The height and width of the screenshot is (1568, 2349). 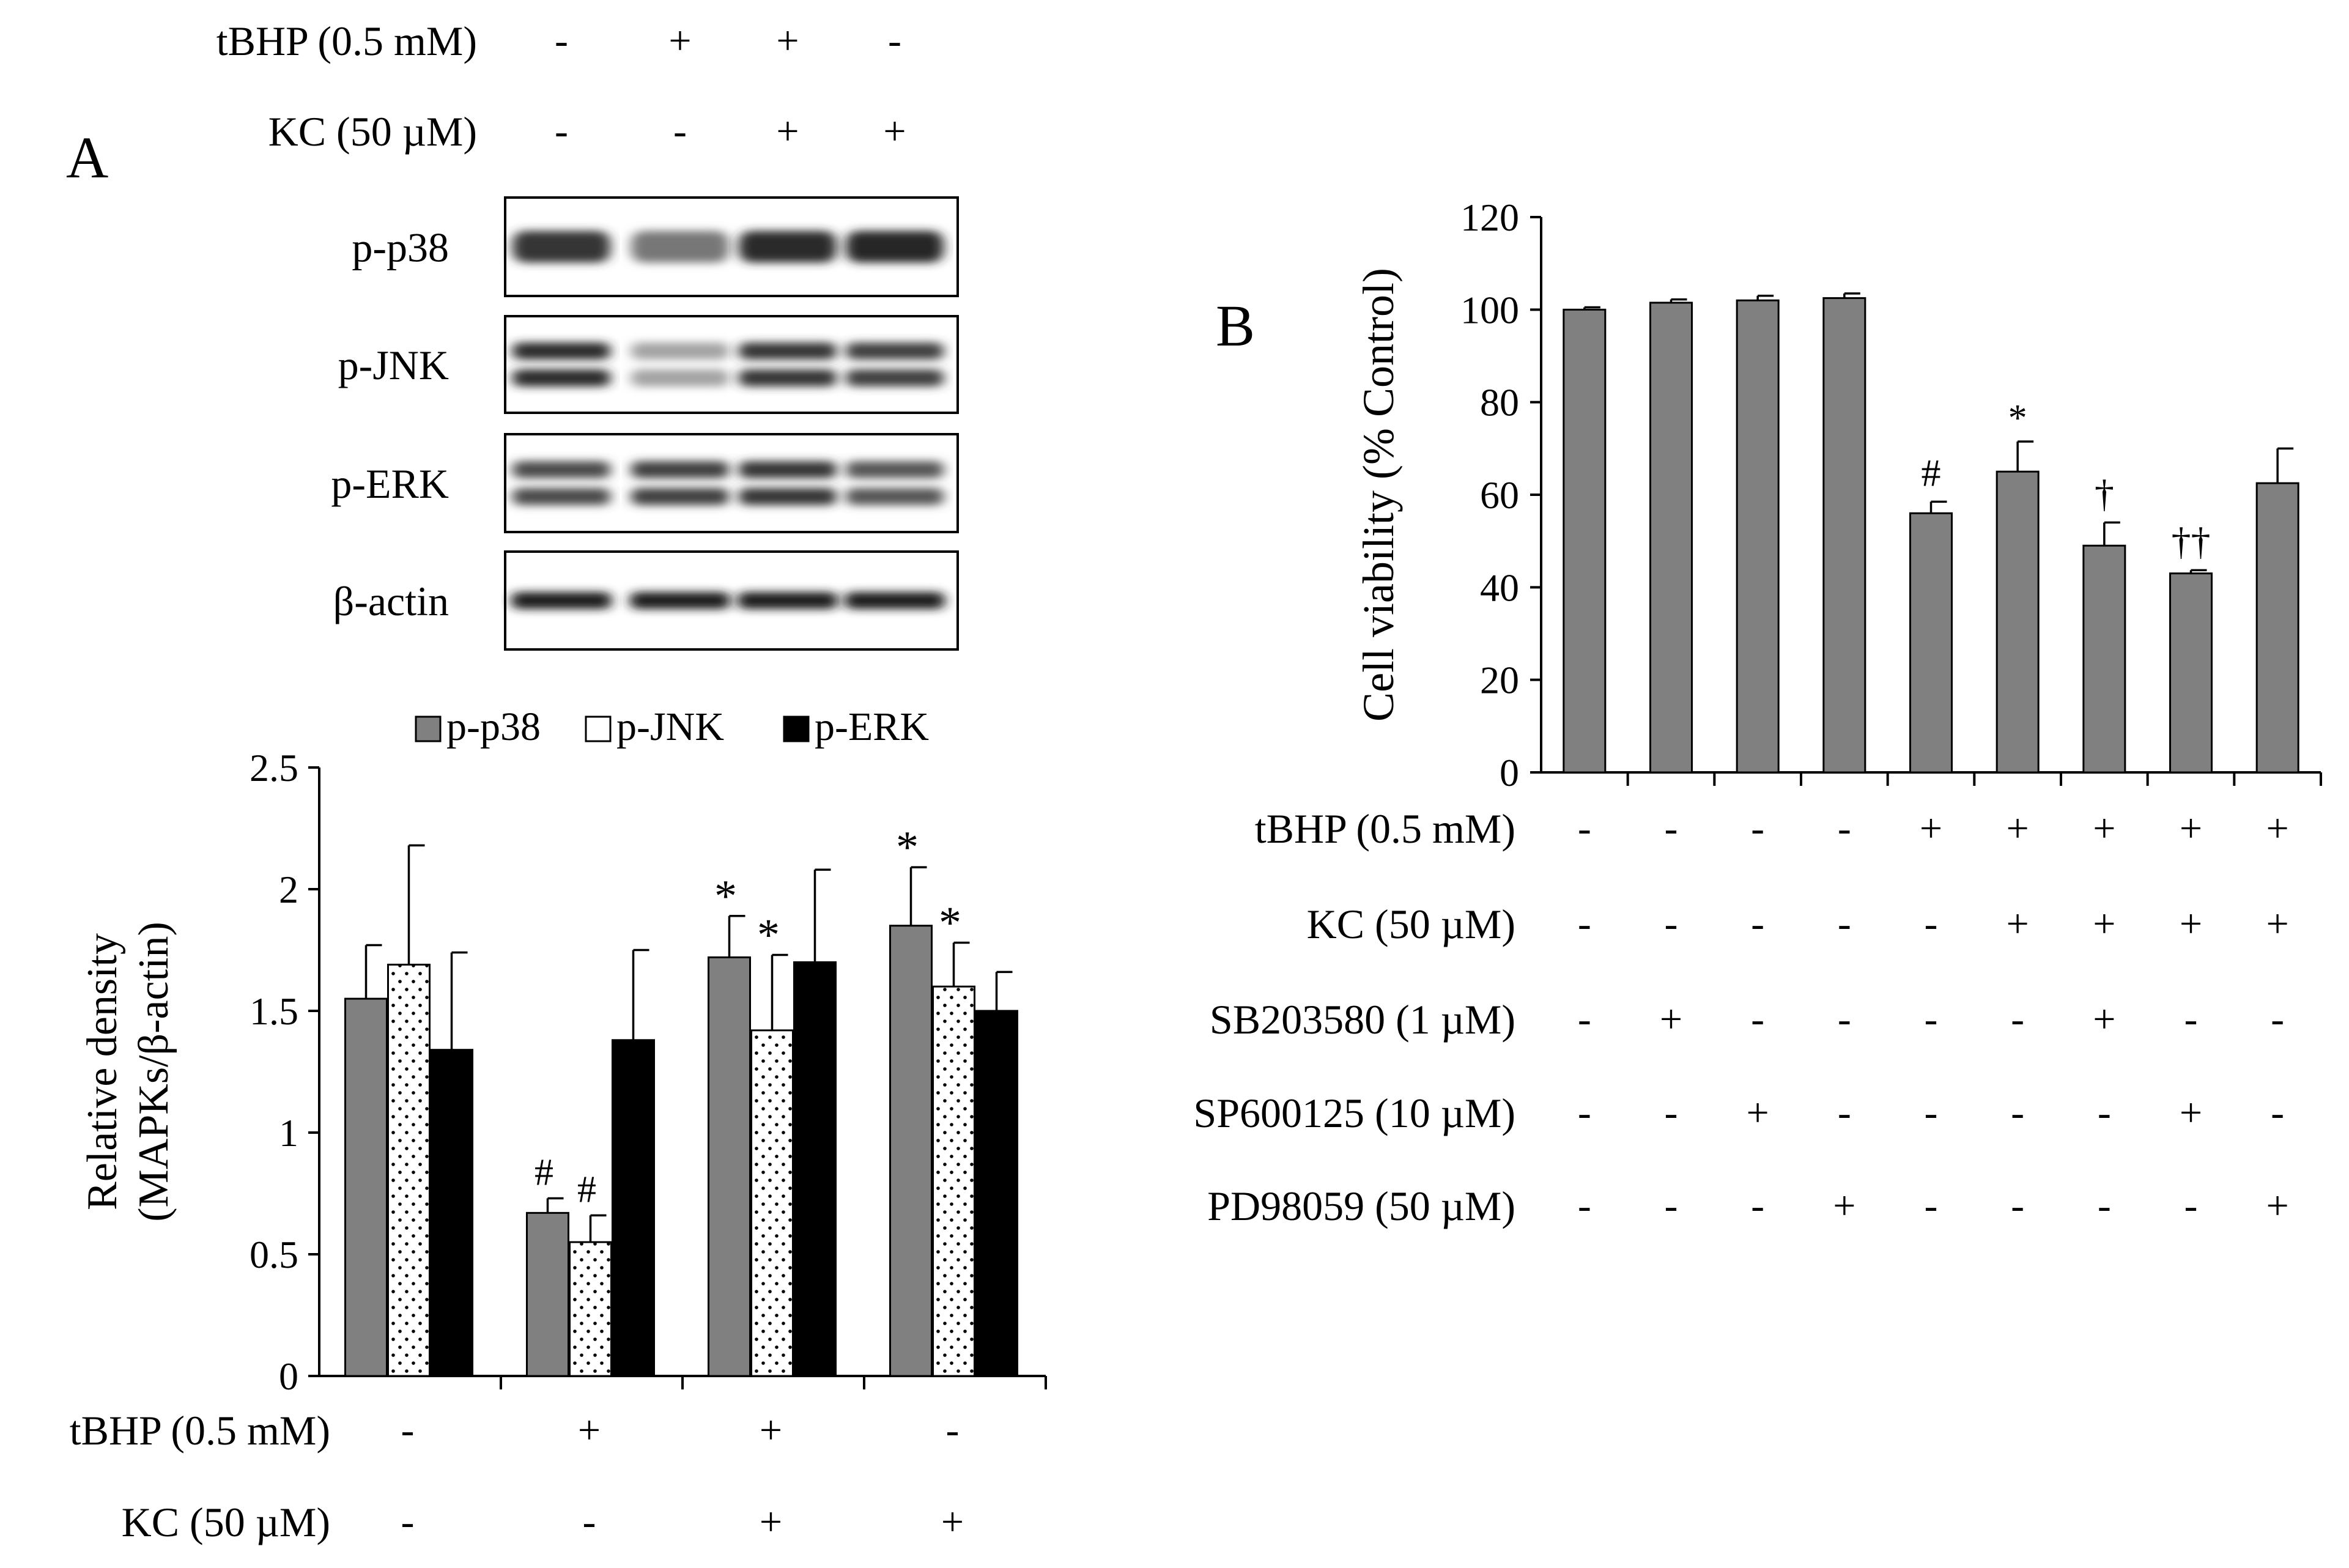 I want to click on significance-mark: †, so click(x=2105, y=493).